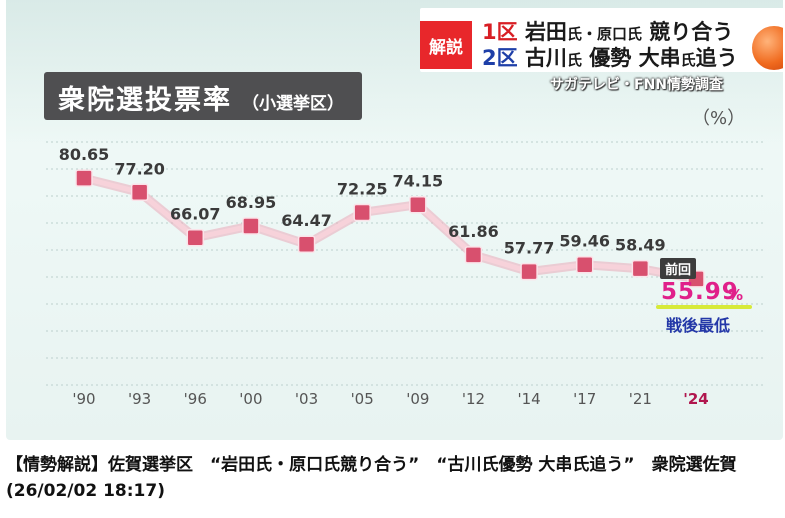  I want to click on x-tick-label: '14, so click(528, 399).